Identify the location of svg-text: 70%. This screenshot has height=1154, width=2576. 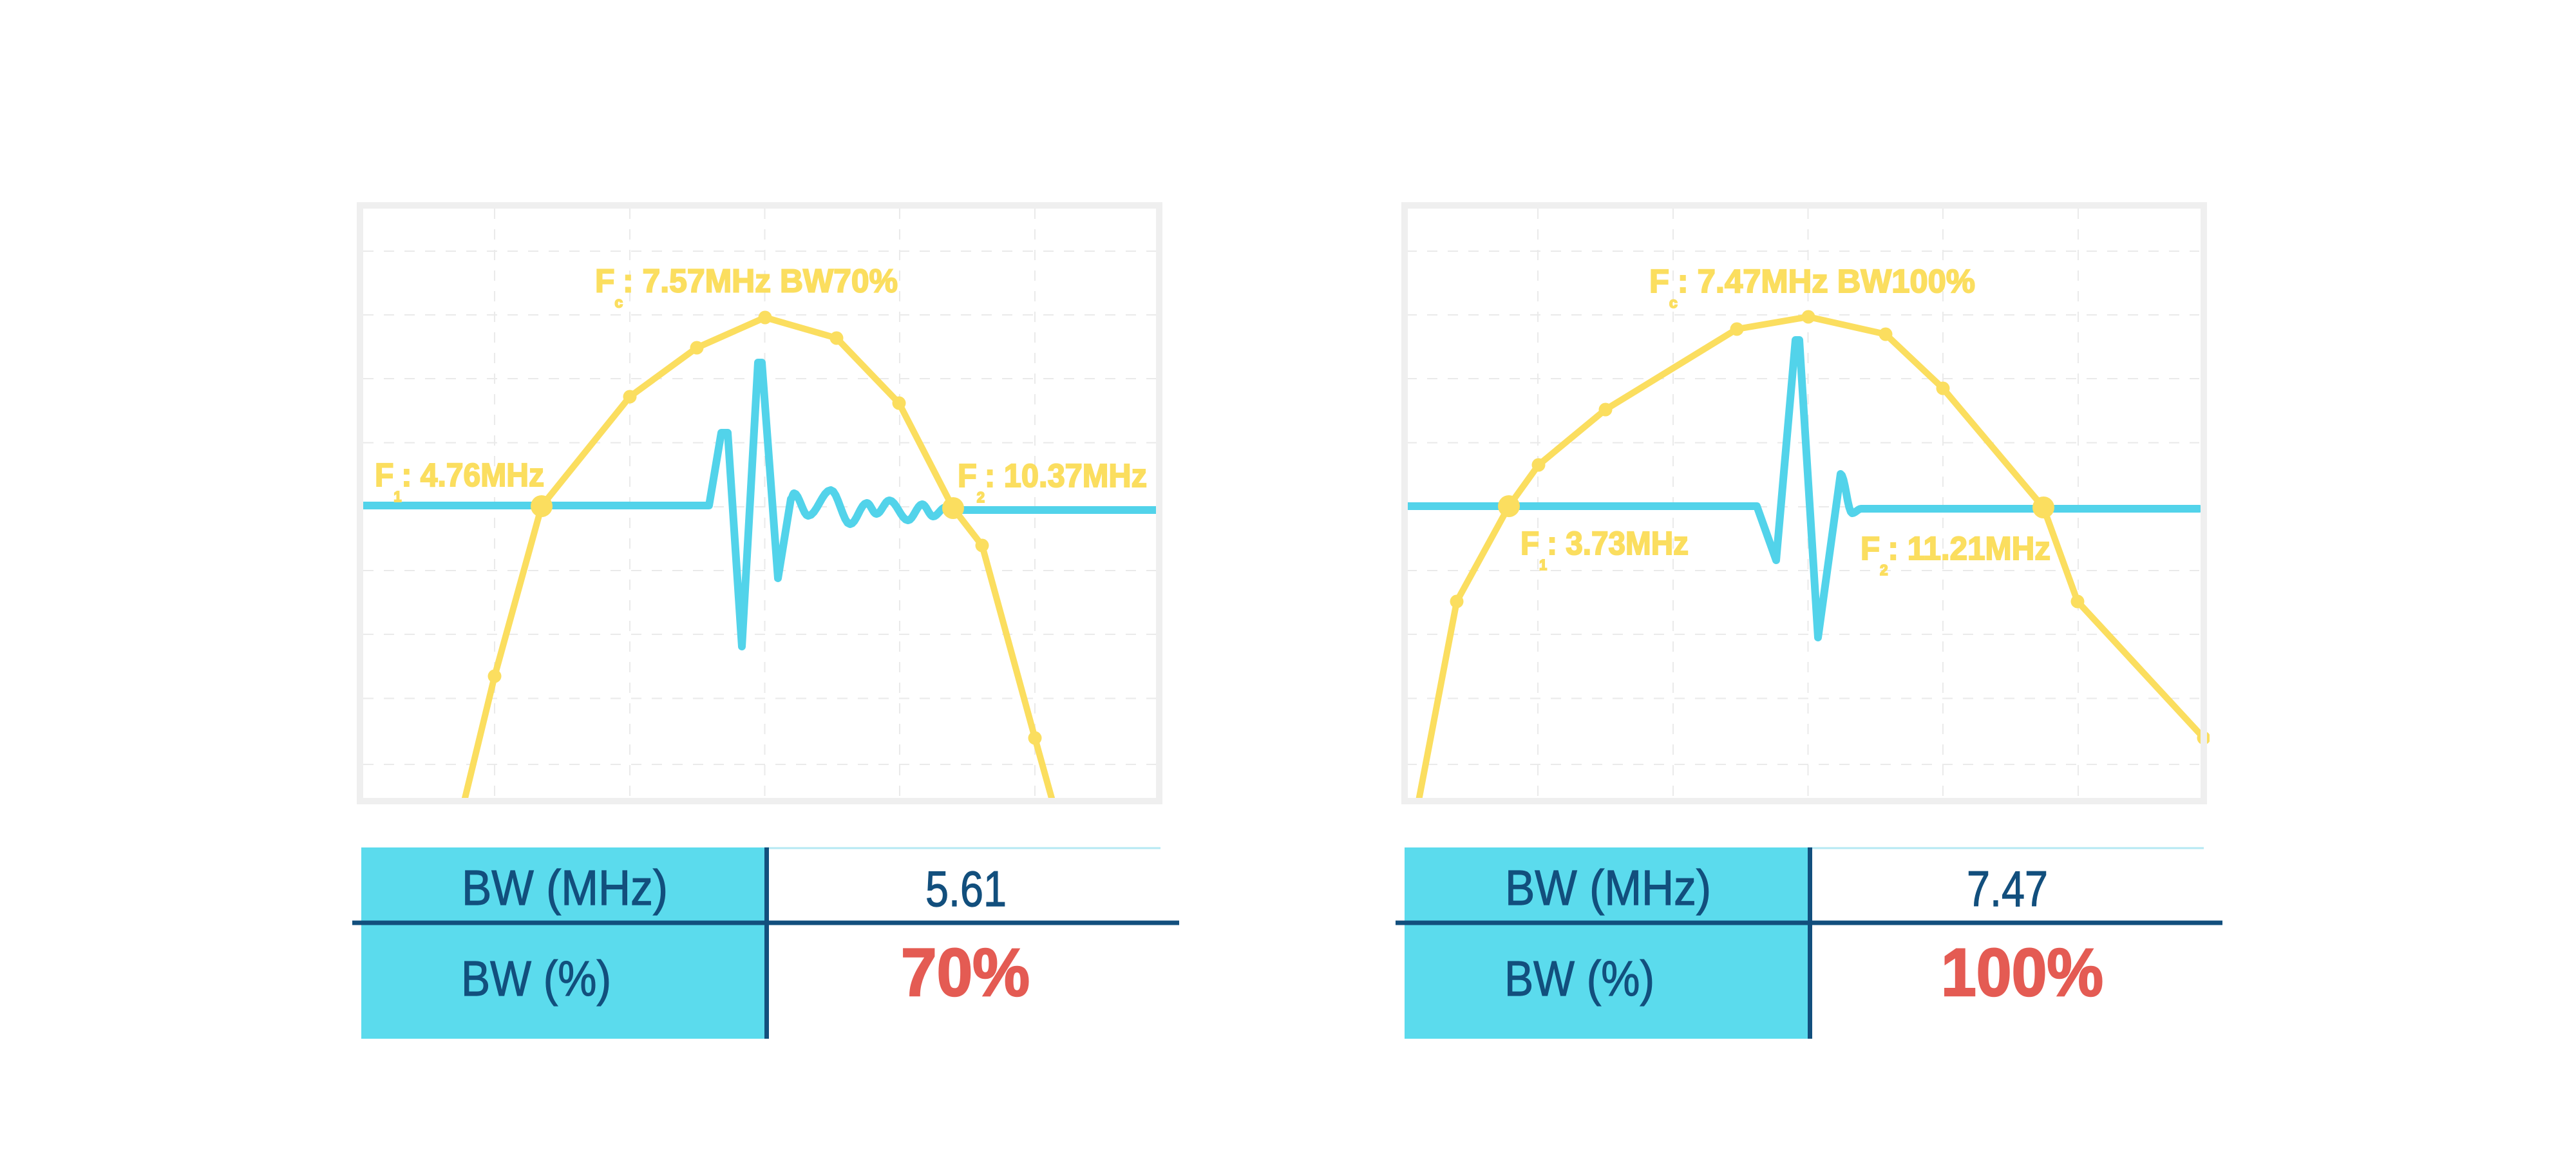
(966, 972).